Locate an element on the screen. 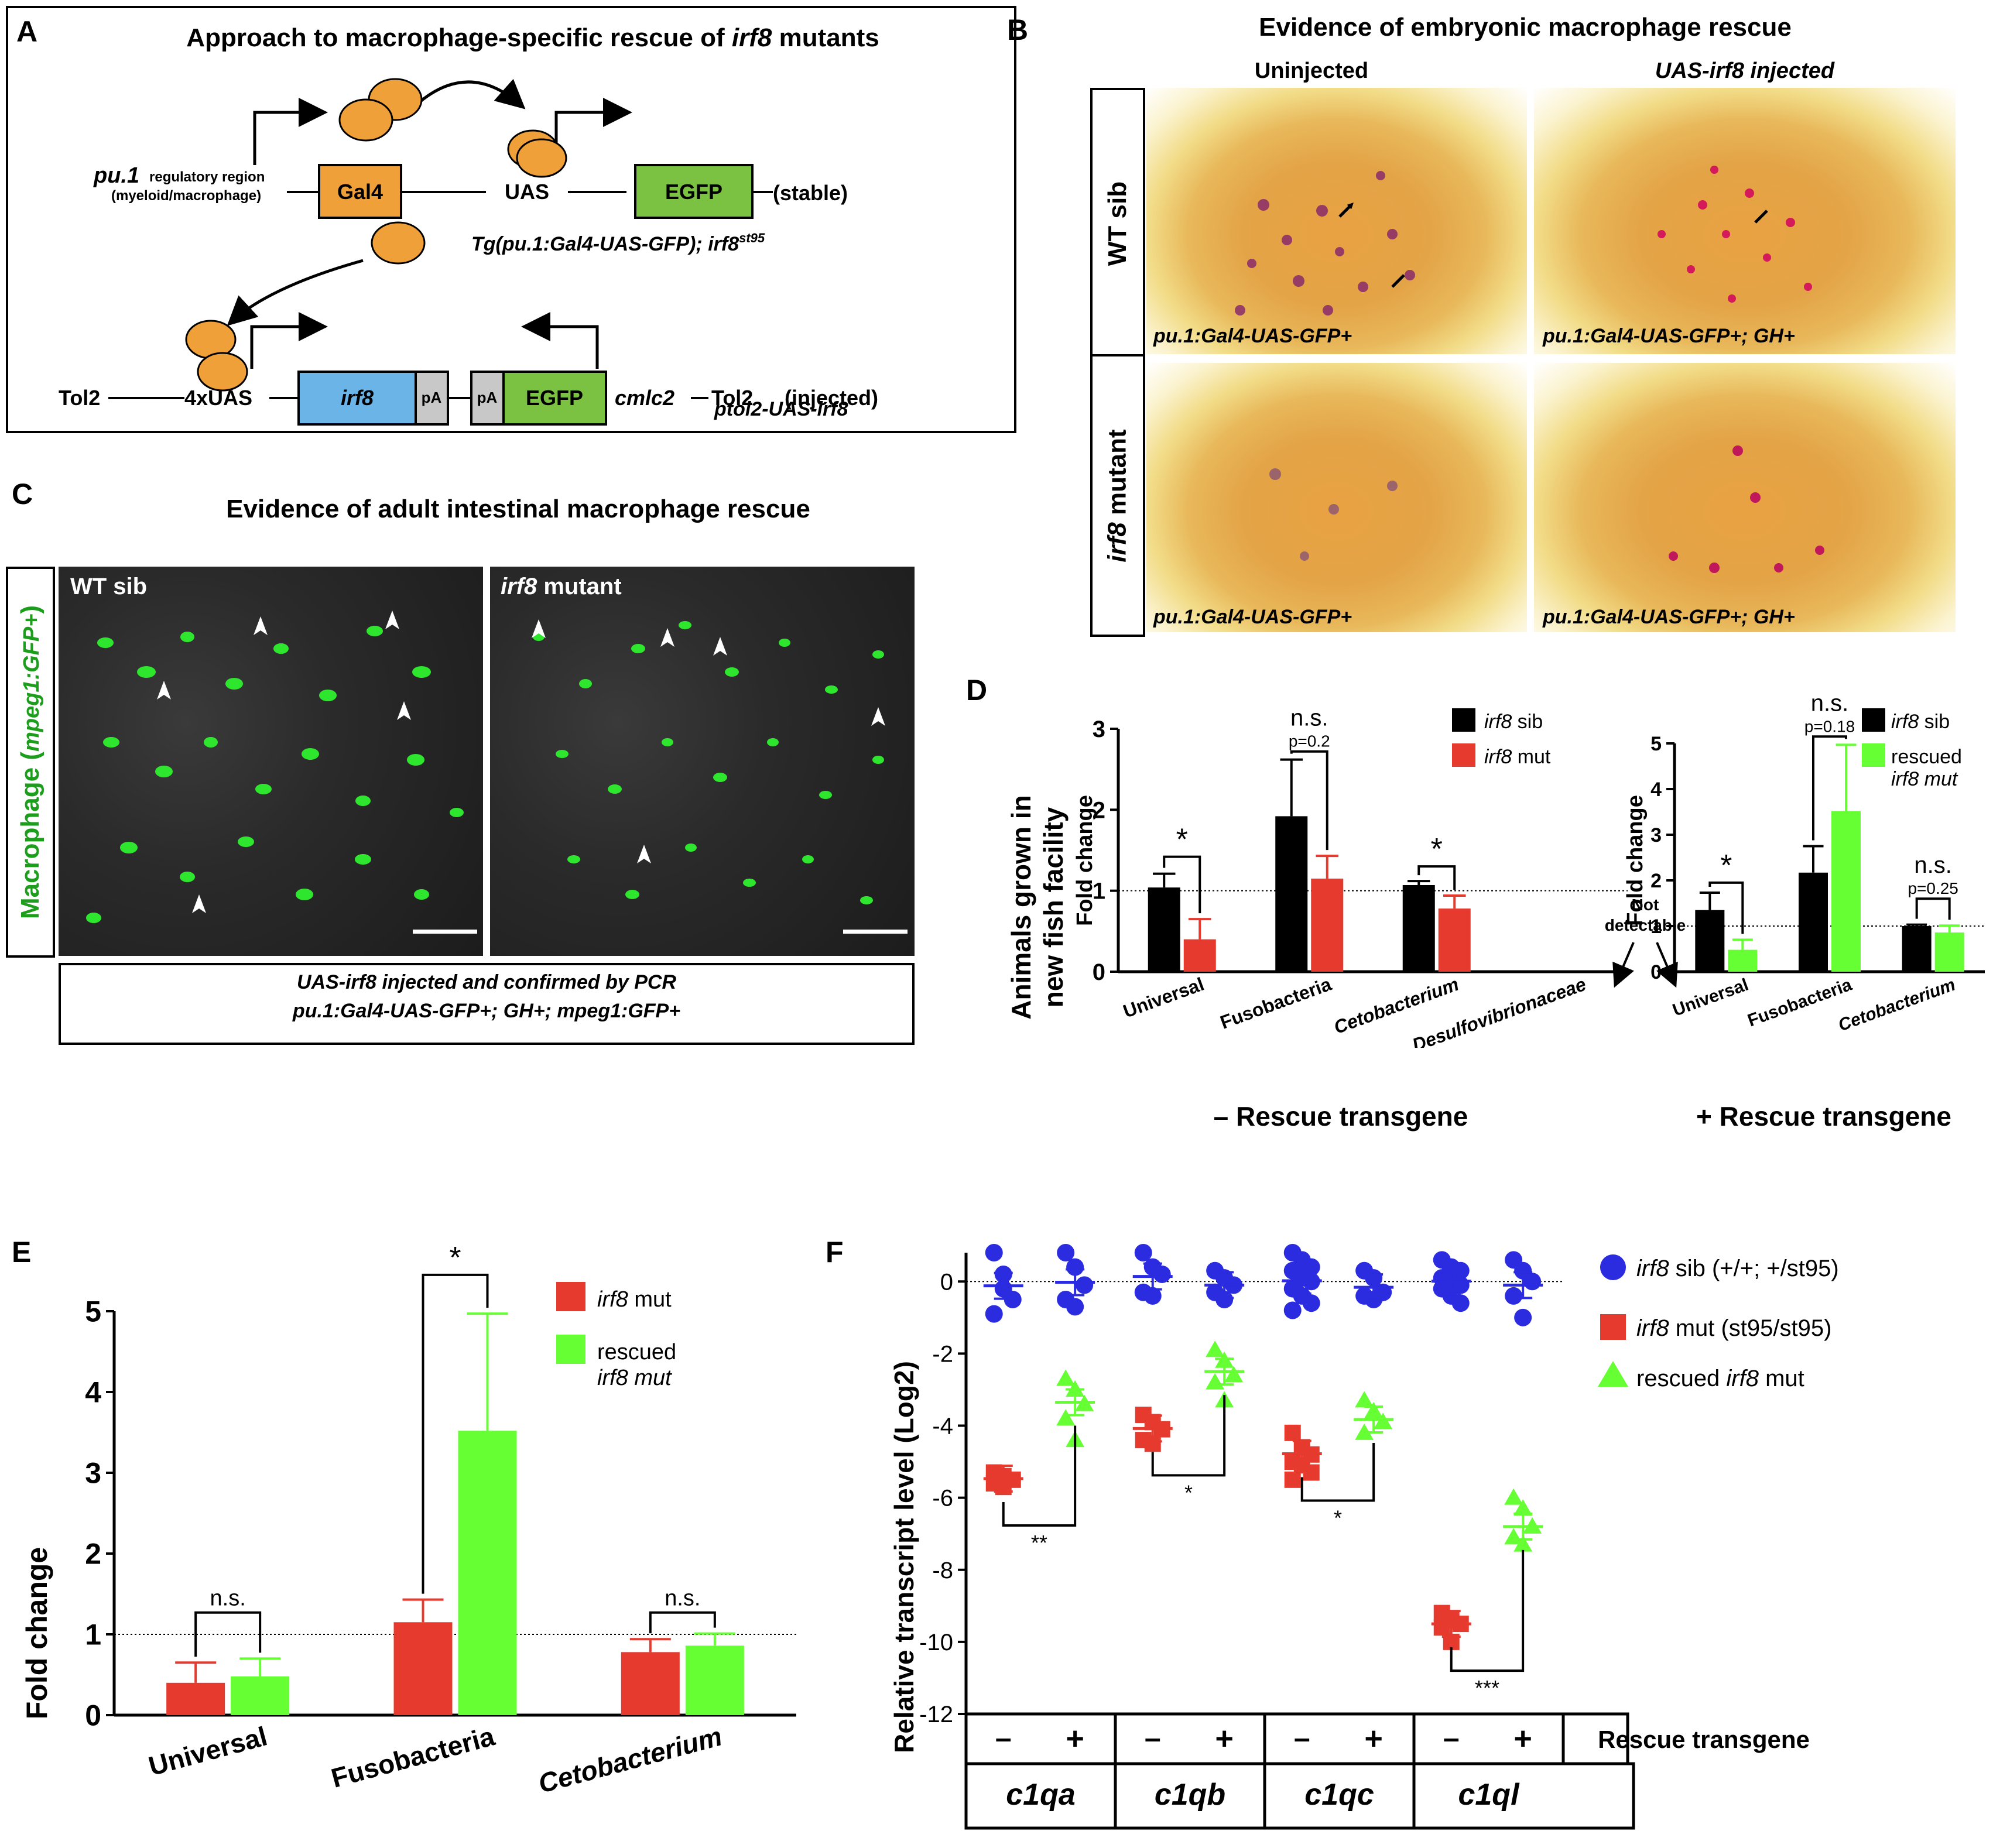  embryo-macrophage-dots is located at coordinates (1529, 369).